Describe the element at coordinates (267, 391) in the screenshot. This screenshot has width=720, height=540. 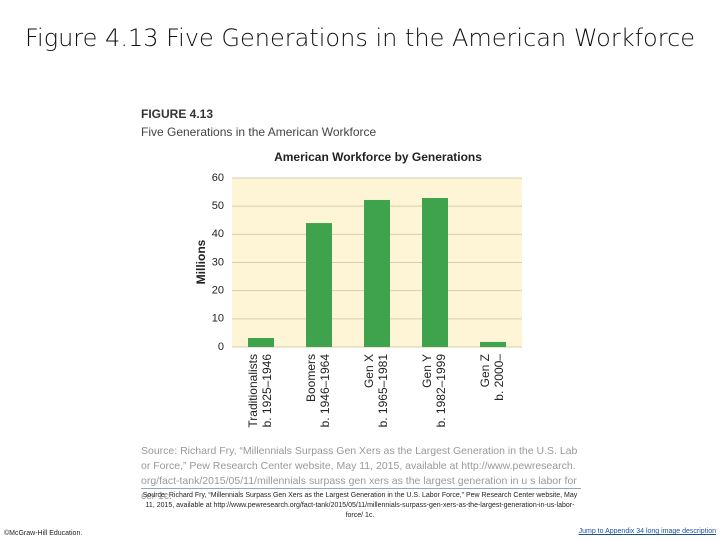
I see `x-tick-sublabel: b. 1925–1946` at that location.